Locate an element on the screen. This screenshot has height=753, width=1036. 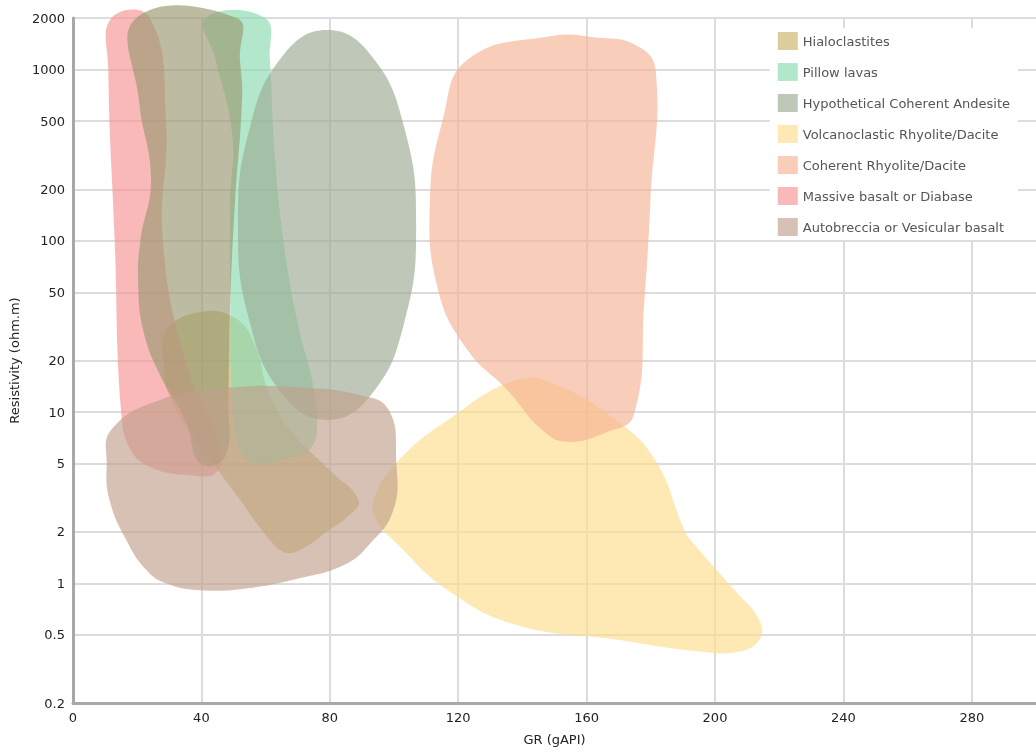
x-tick-label: 120 is located at coordinates (458, 717).